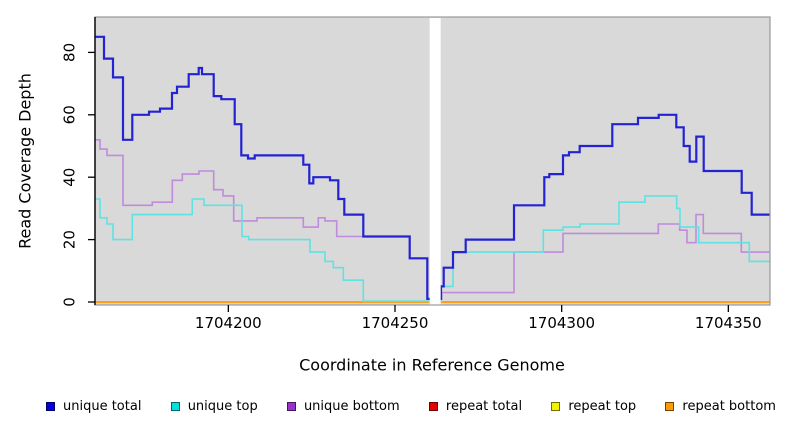 This screenshot has height=432, width=792. I want to click on x-axis-label: Coordinate in Reference Genome, so click(432, 365).